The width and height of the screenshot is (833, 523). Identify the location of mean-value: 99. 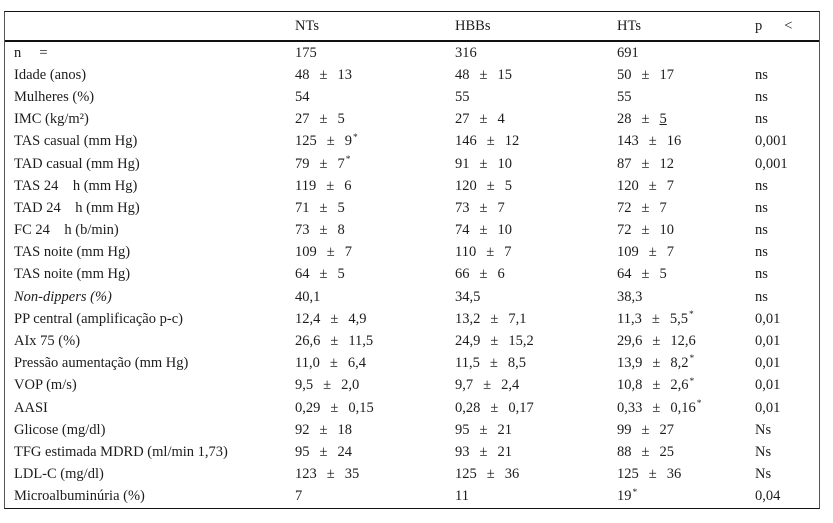
(624, 429).